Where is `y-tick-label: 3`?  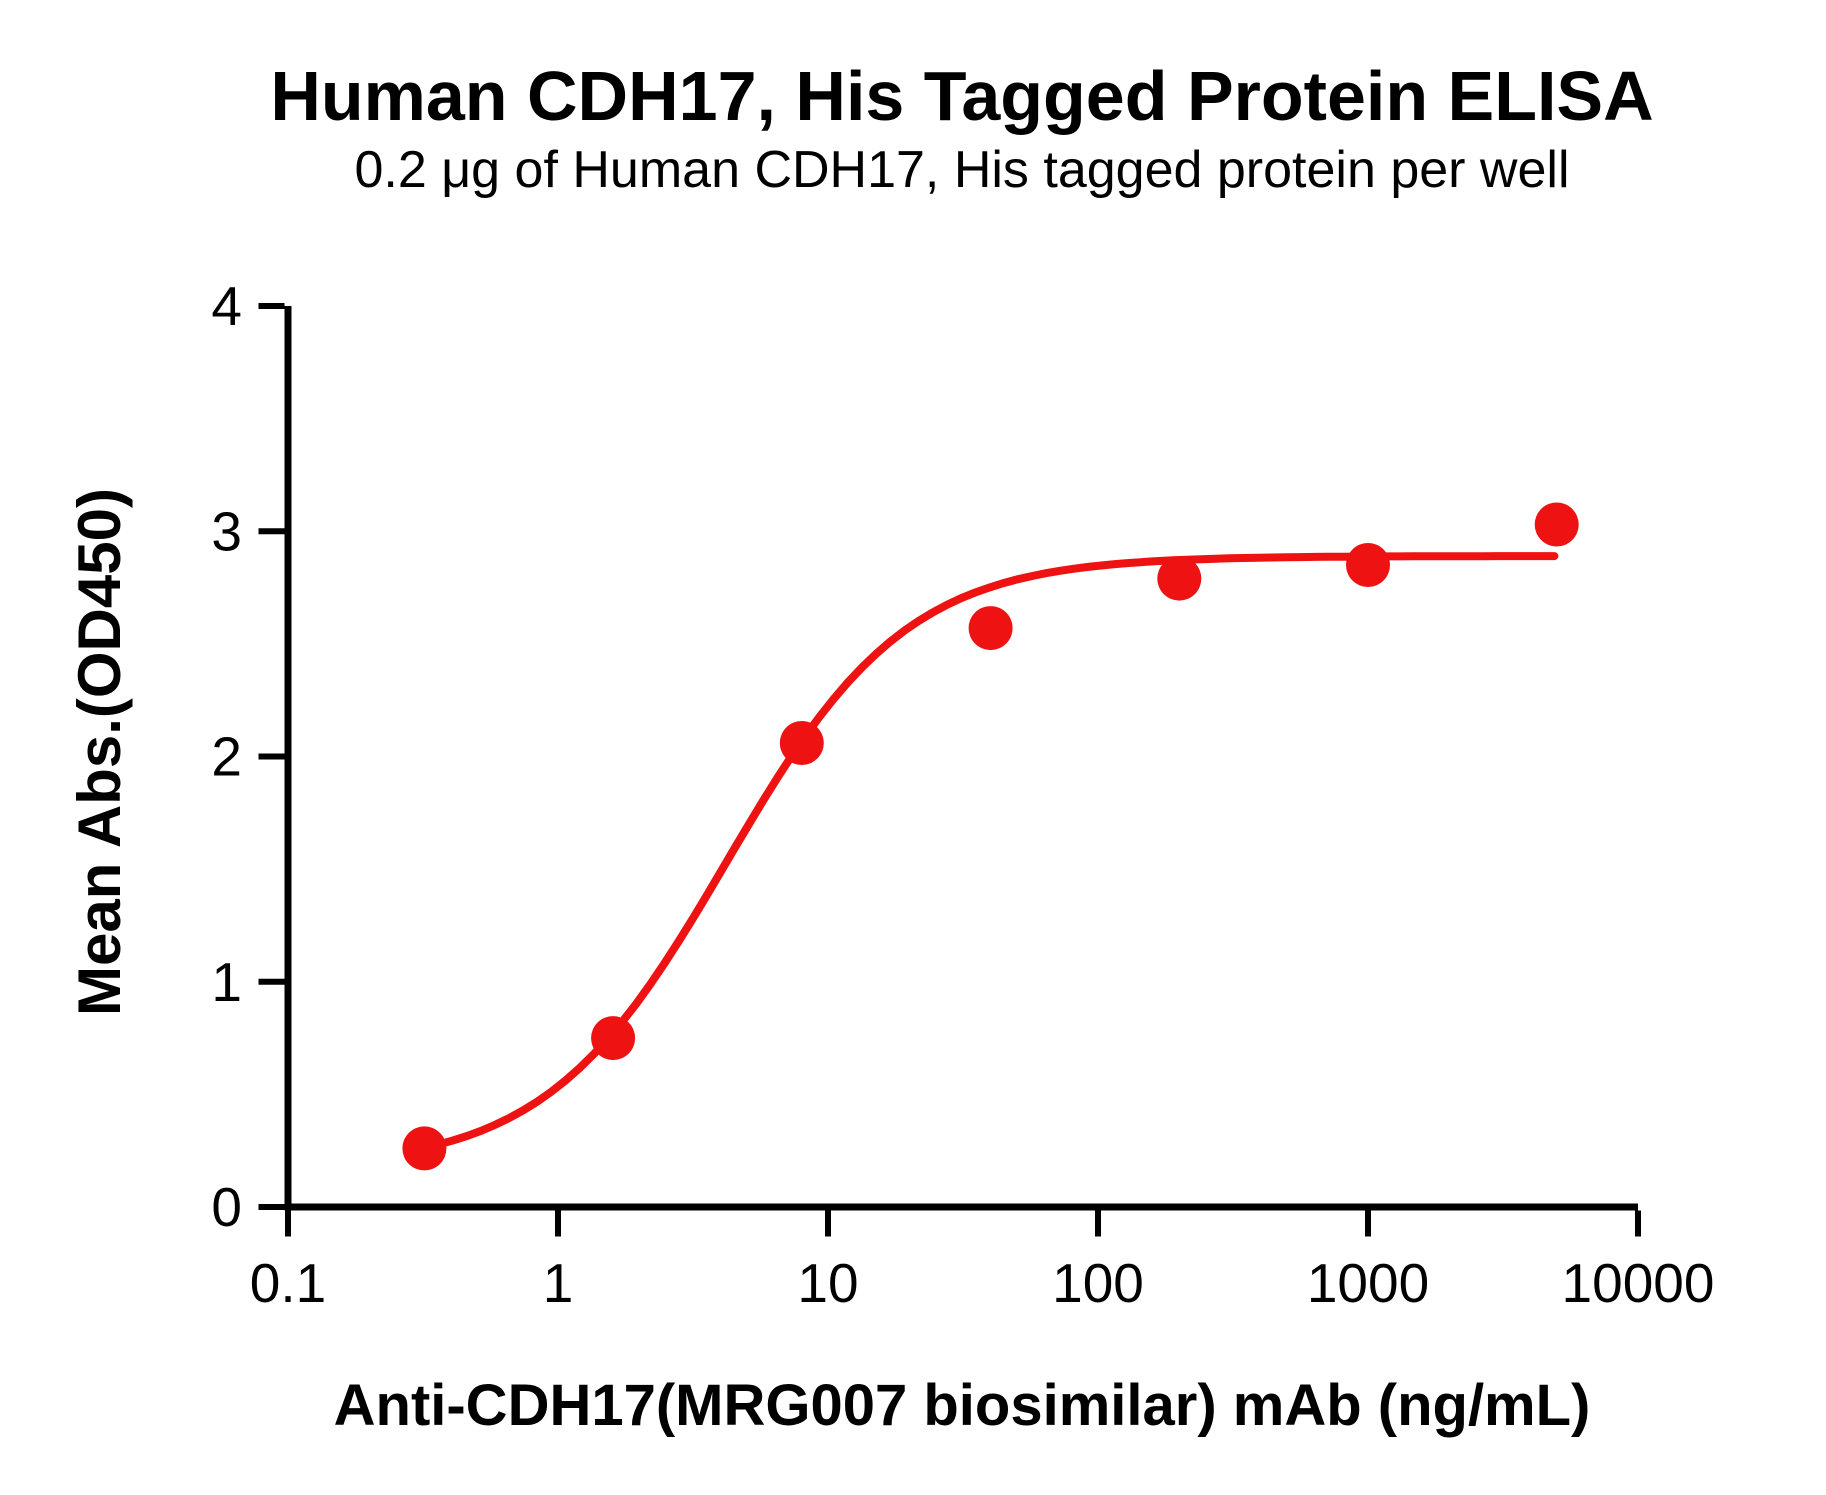 y-tick-label: 3 is located at coordinates (226, 531).